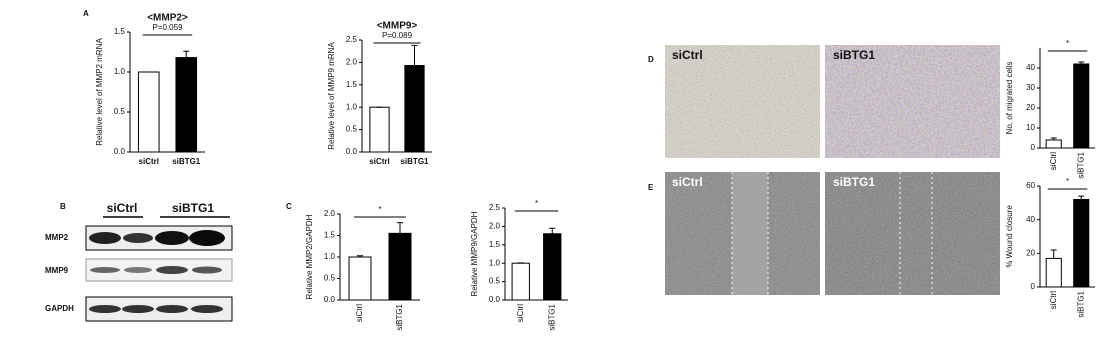 This screenshot has width=1108, height=364. Describe the element at coordinates (474, 253) in the screenshot. I see `y-axis-label: Relative MMP9/GAPDH` at that location.